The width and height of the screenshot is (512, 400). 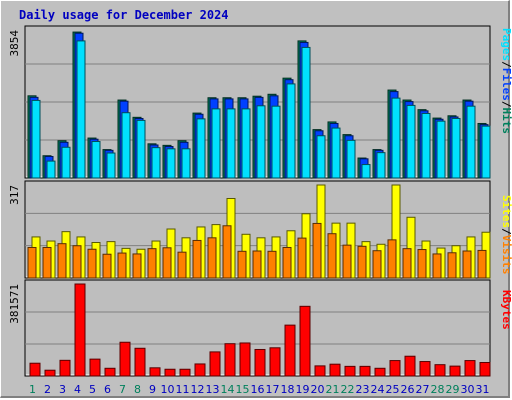 I want to click on x-tick-label: 8, so click(x=137, y=389).